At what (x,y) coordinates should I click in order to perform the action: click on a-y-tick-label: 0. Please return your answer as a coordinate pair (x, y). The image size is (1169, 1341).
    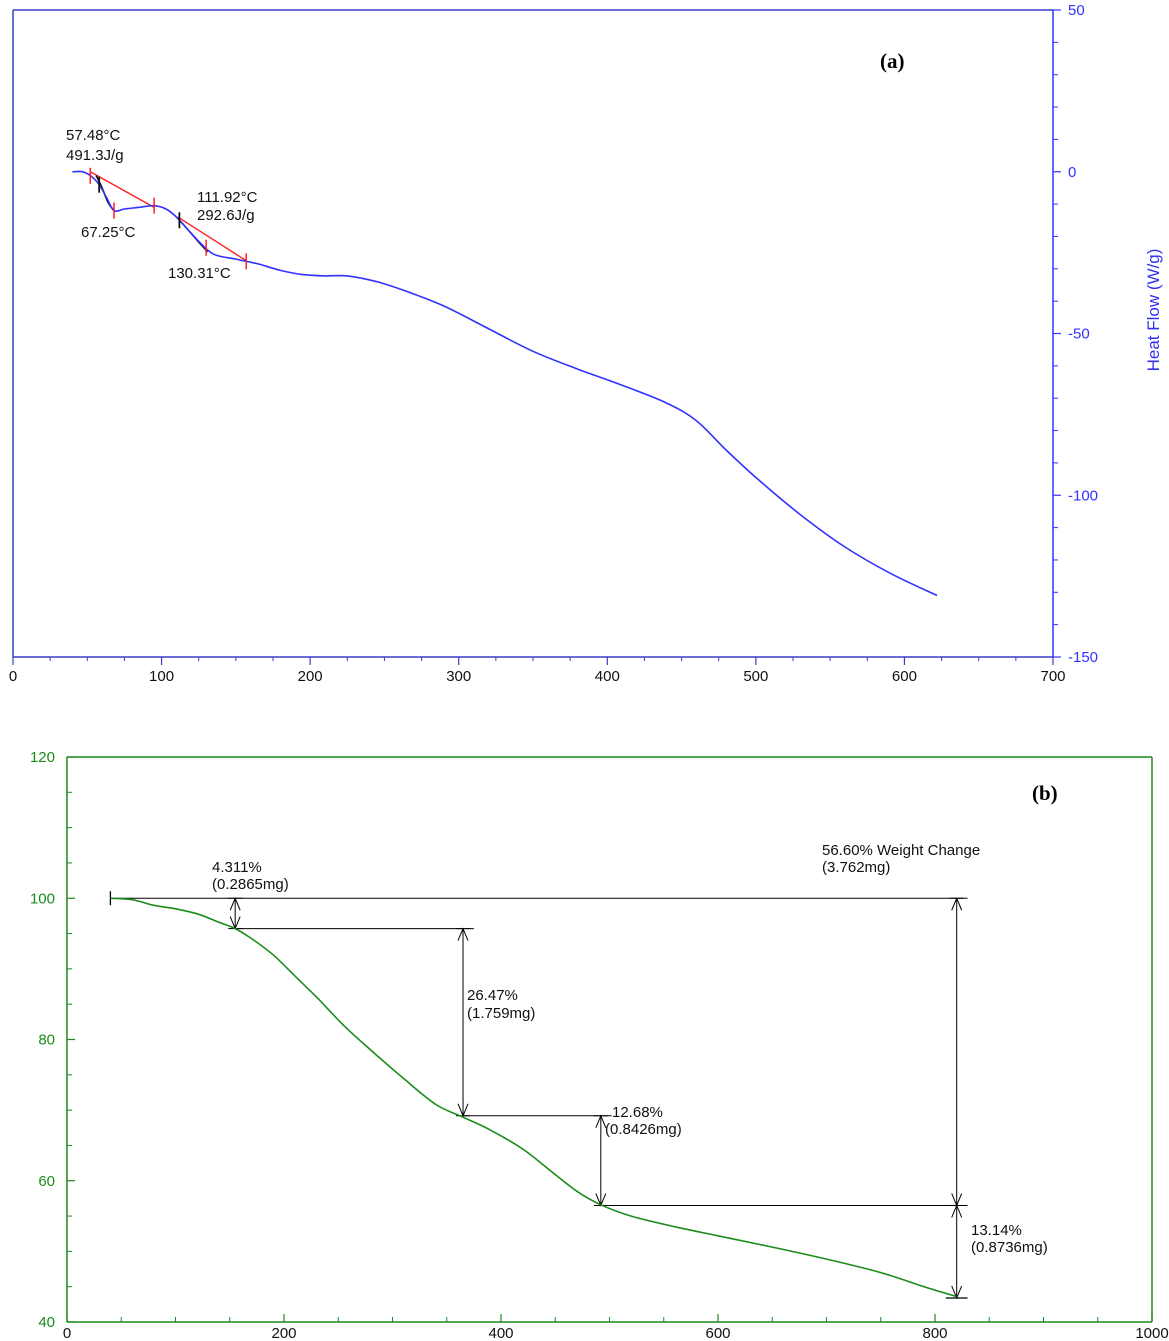
    Looking at the image, I should click on (1072, 172).